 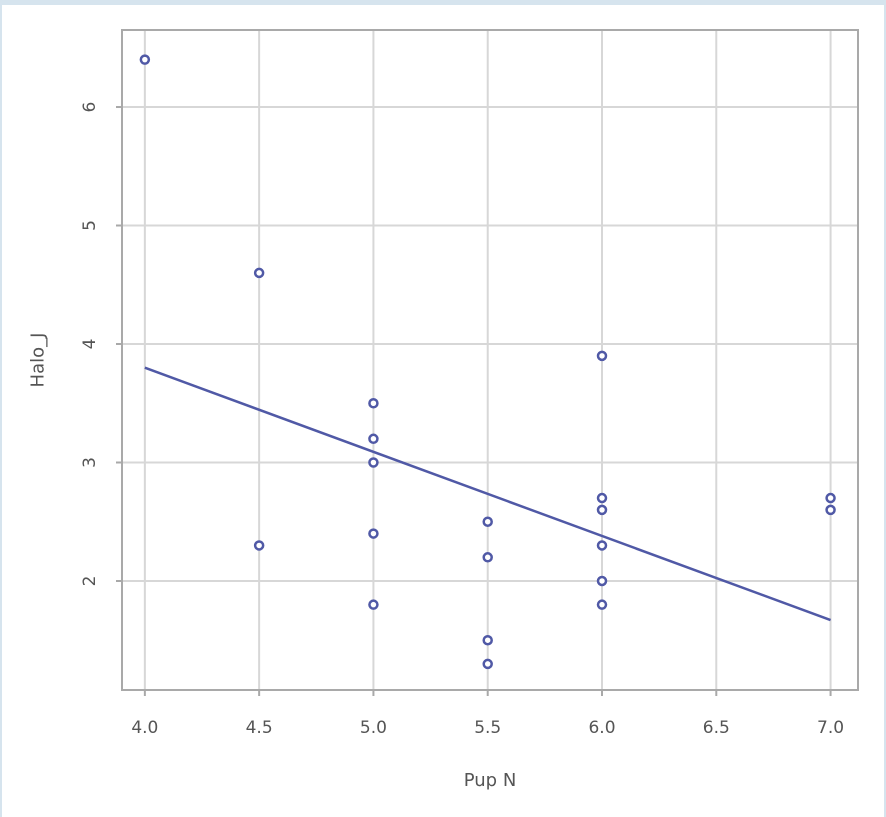 I want to click on y-tick-label: 4, so click(x=90, y=344).